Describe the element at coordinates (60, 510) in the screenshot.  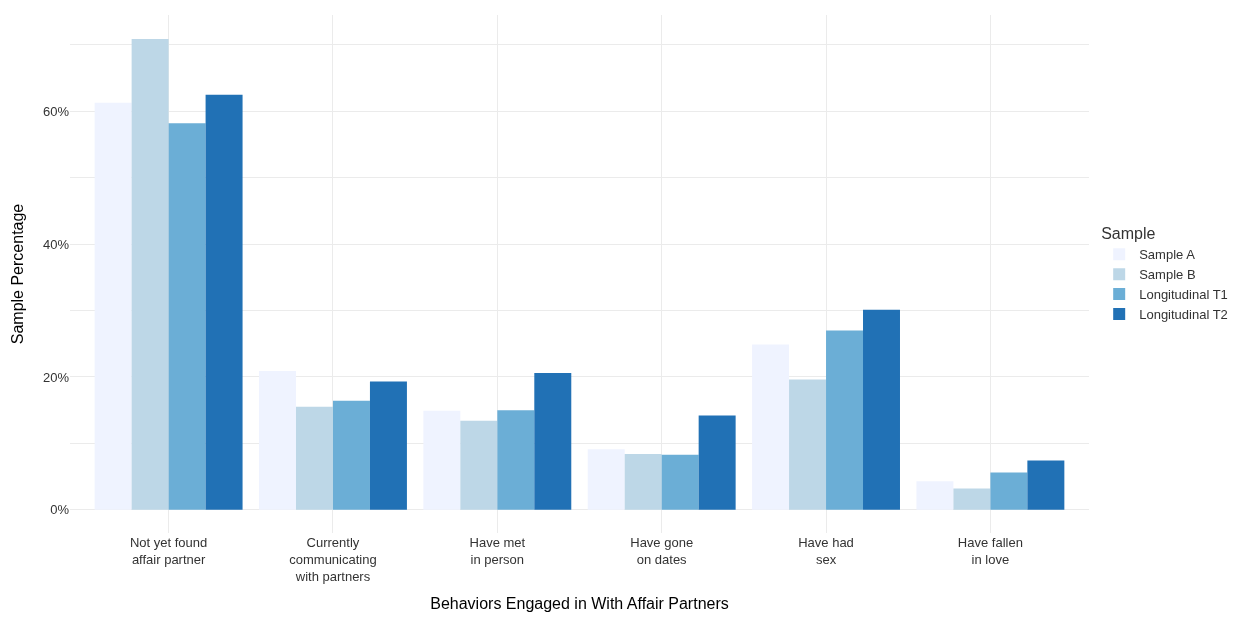
I see `y-tick-label: 0%` at that location.